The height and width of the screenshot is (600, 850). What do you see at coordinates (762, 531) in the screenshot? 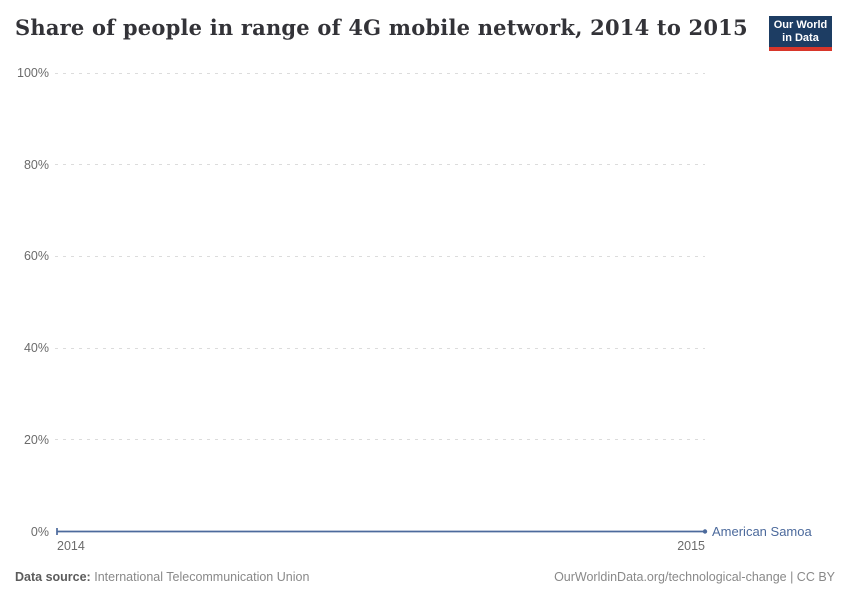
I see `series-label: American Samoa` at bounding box center [762, 531].